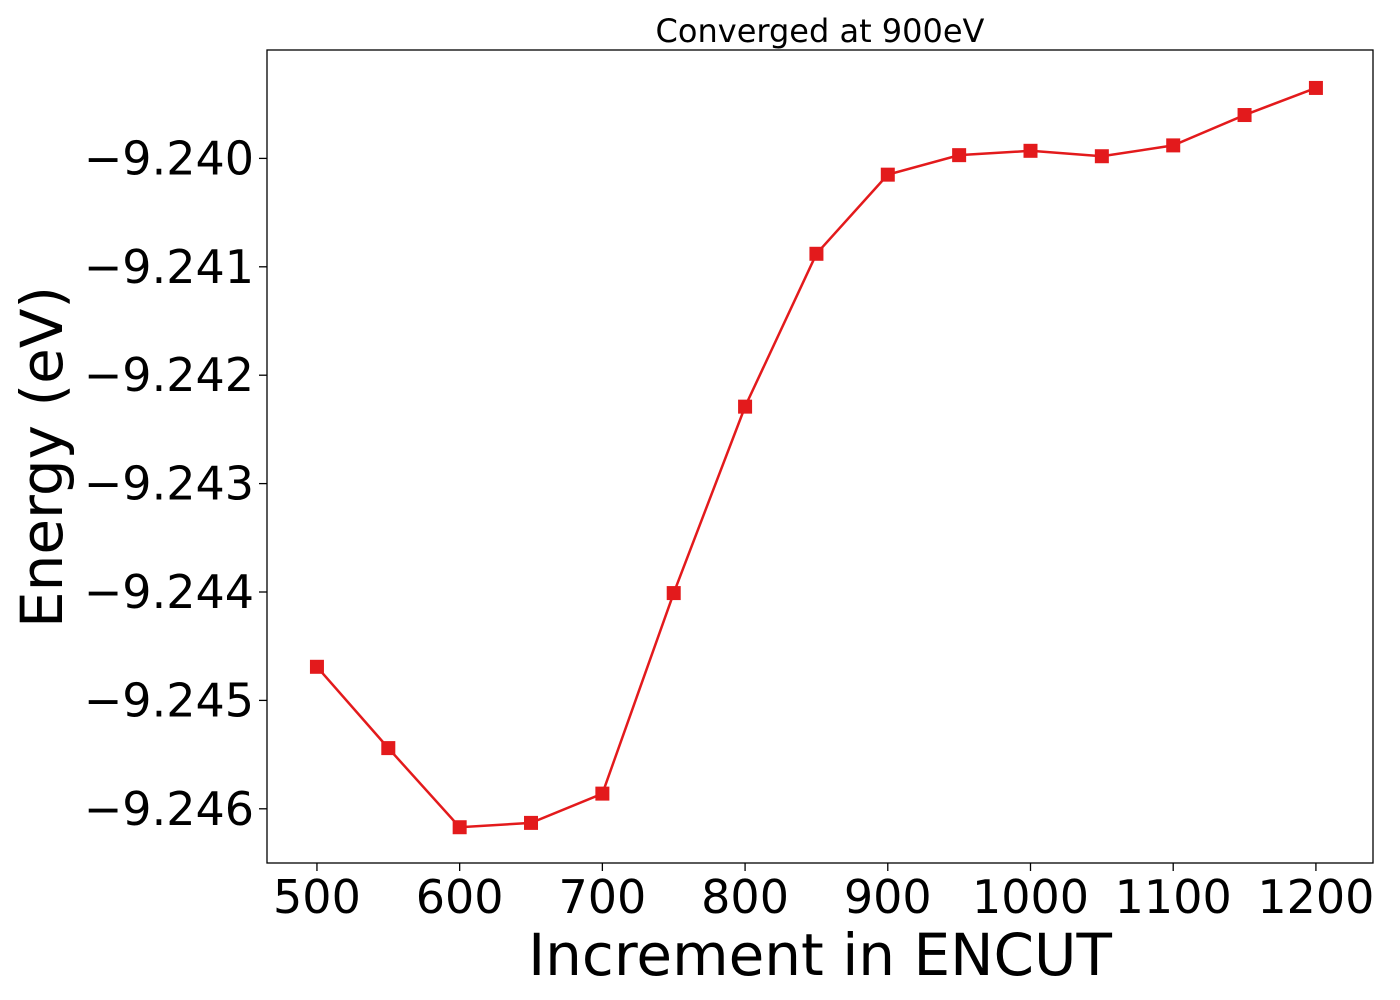 The width and height of the screenshot is (1400, 1000). I want to click on x-tick-label: 500, so click(317, 897).